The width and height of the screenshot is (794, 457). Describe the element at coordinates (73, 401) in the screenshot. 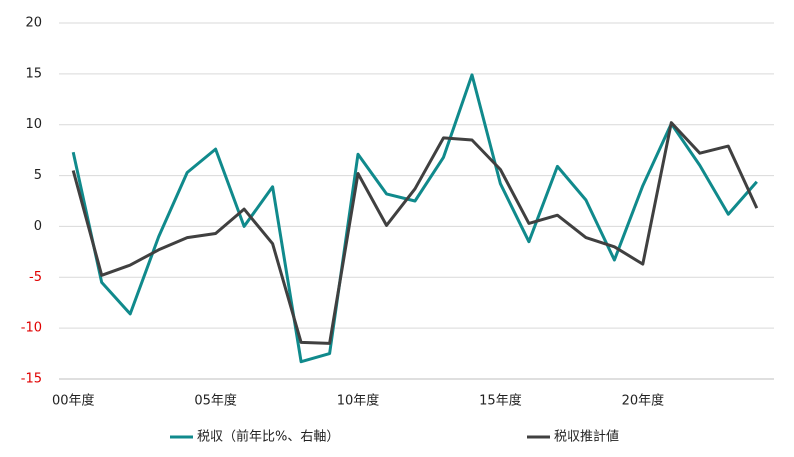

I see `x-tick-label: 00年度` at that location.